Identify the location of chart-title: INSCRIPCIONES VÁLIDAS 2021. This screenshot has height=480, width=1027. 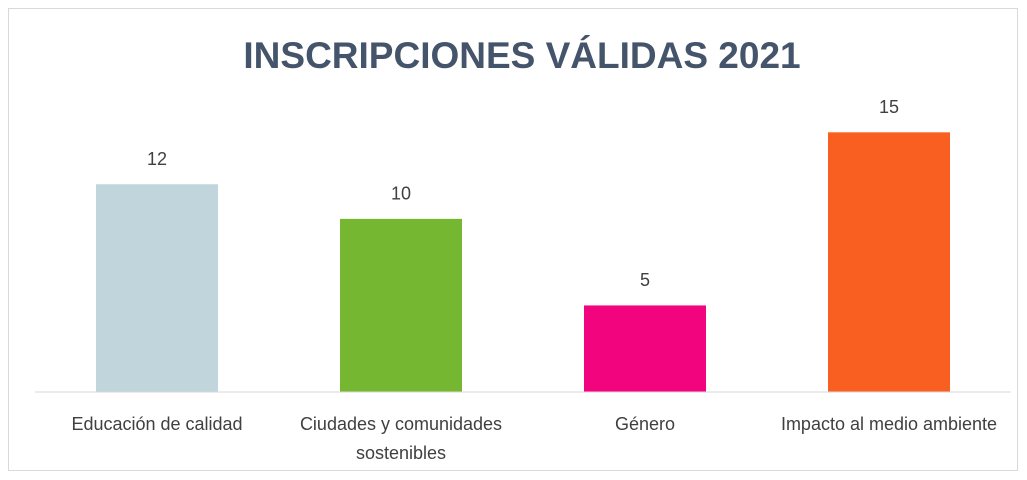
(521, 55).